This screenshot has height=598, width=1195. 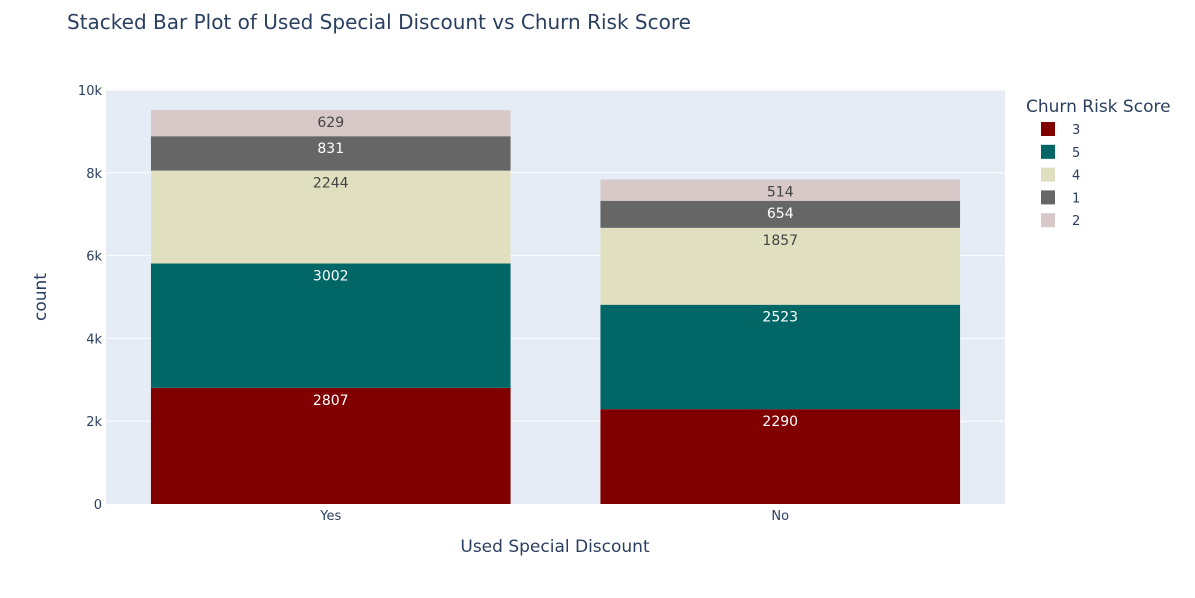 What do you see at coordinates (780, 241) in the screenshot?
I see `bar-value-label: 1857` at bounding box center [780, 241].